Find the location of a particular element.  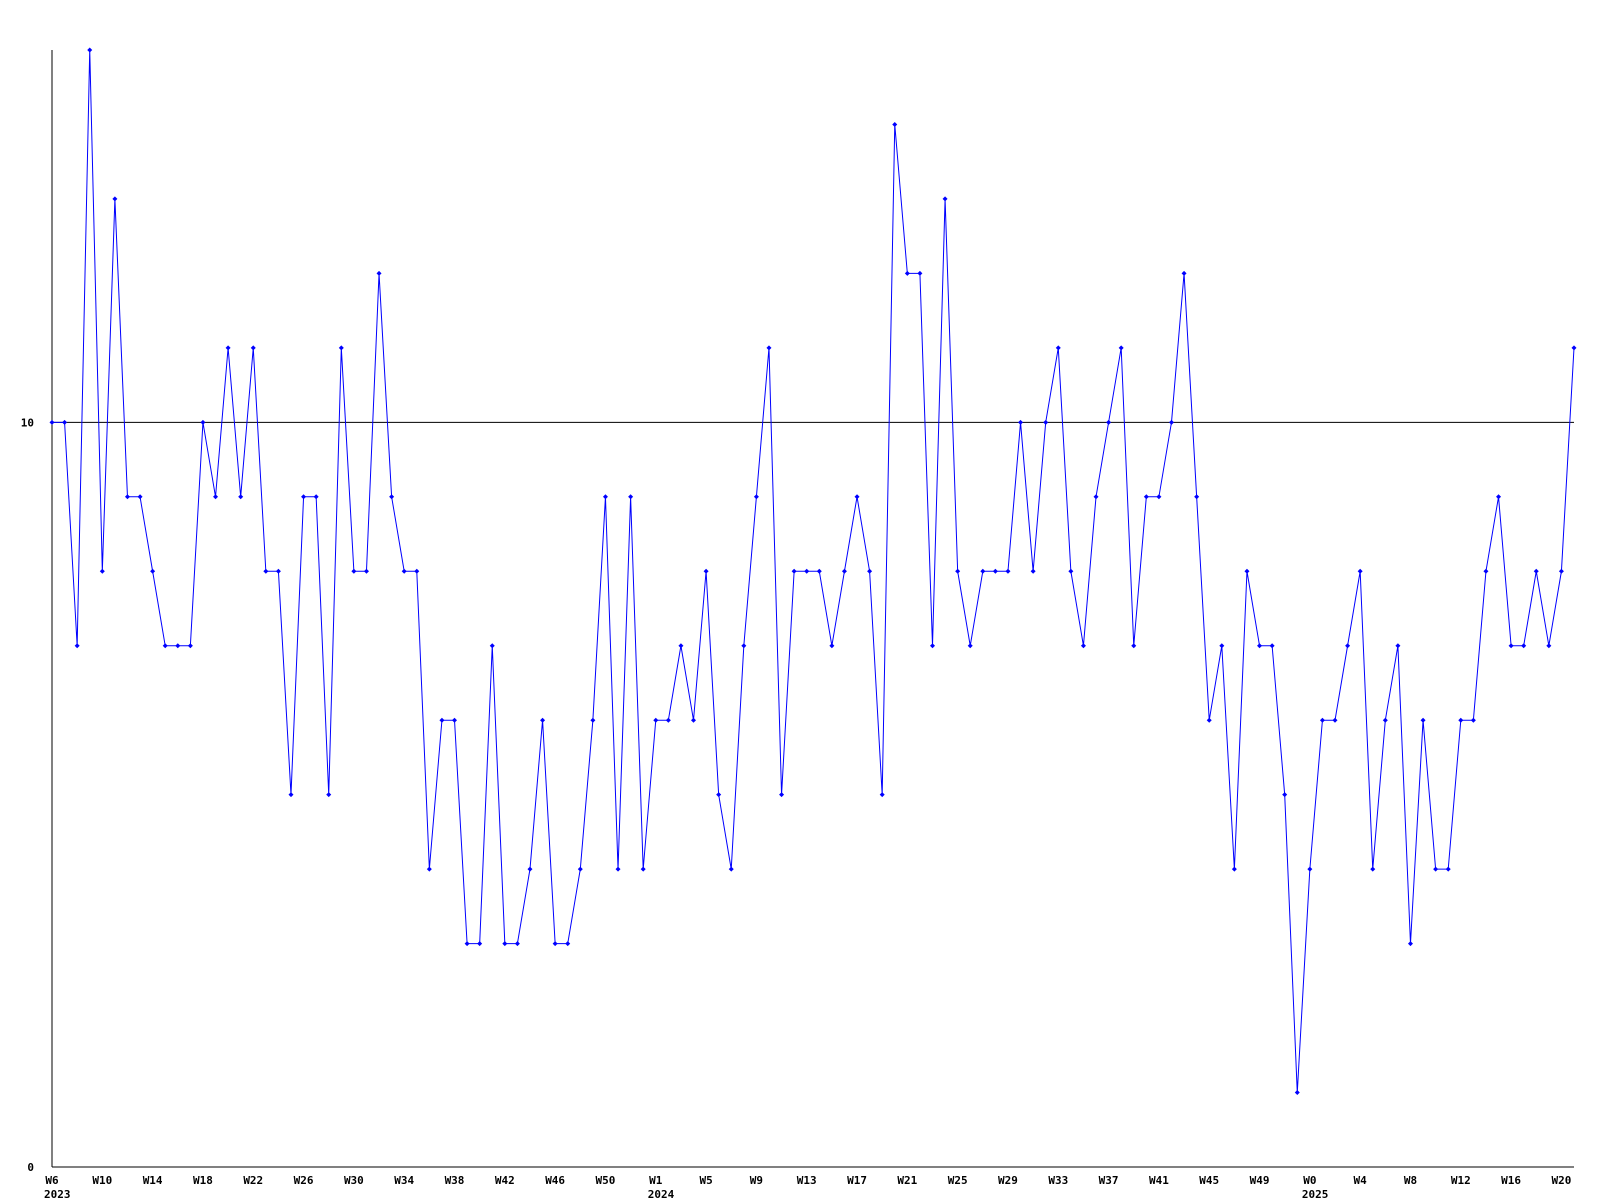

x-tick-label: W9 is located at coordinates (756, 1180).